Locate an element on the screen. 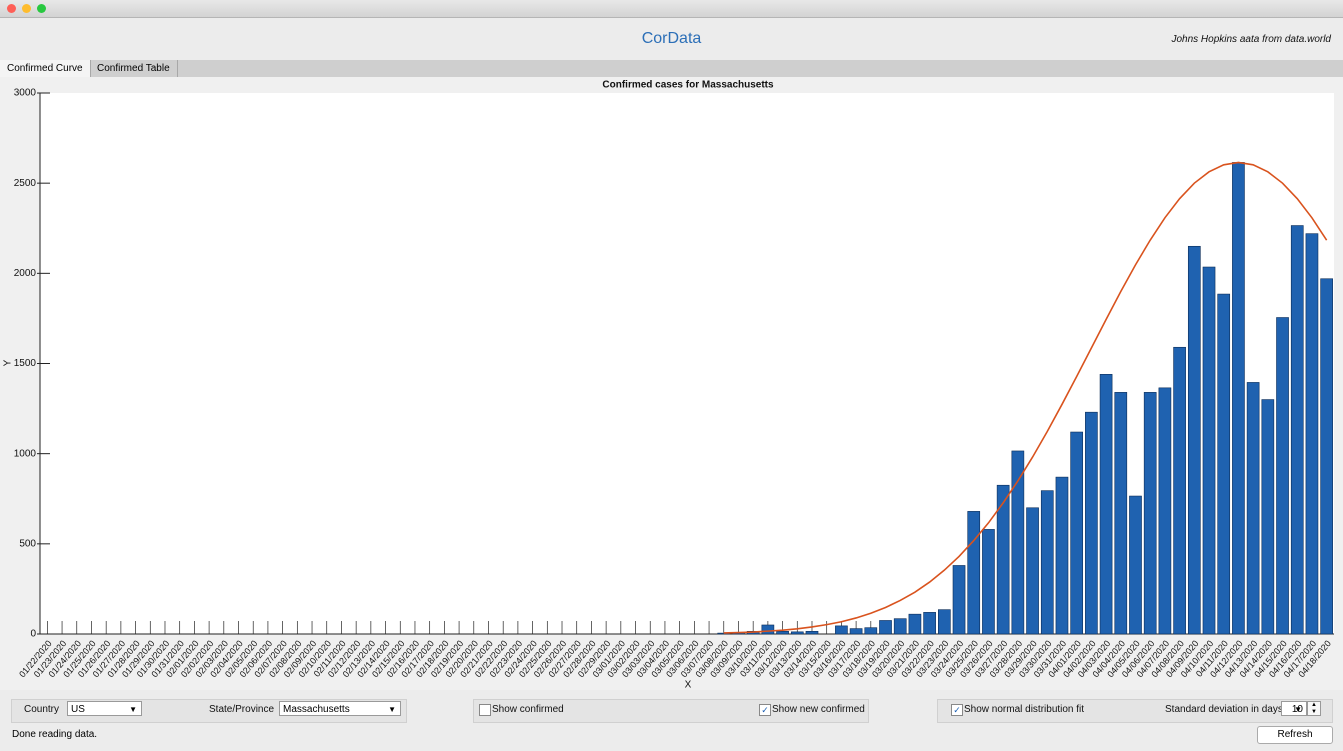 This screenshot has height=751, width=1343. checkbox-label: Show new confirmed is located at coordinates (818, 709).